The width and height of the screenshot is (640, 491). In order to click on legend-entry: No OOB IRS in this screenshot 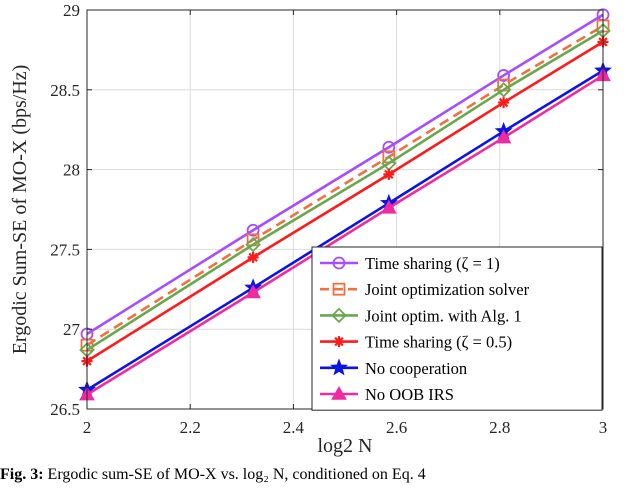, I will do `click(387, 394)`.